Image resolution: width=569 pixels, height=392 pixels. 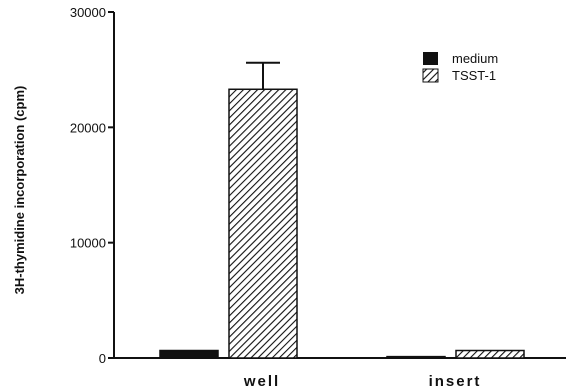 I want to click on y-axis-label: 3H-thymidine incorporation (cpm), so click(x=19, y=190).